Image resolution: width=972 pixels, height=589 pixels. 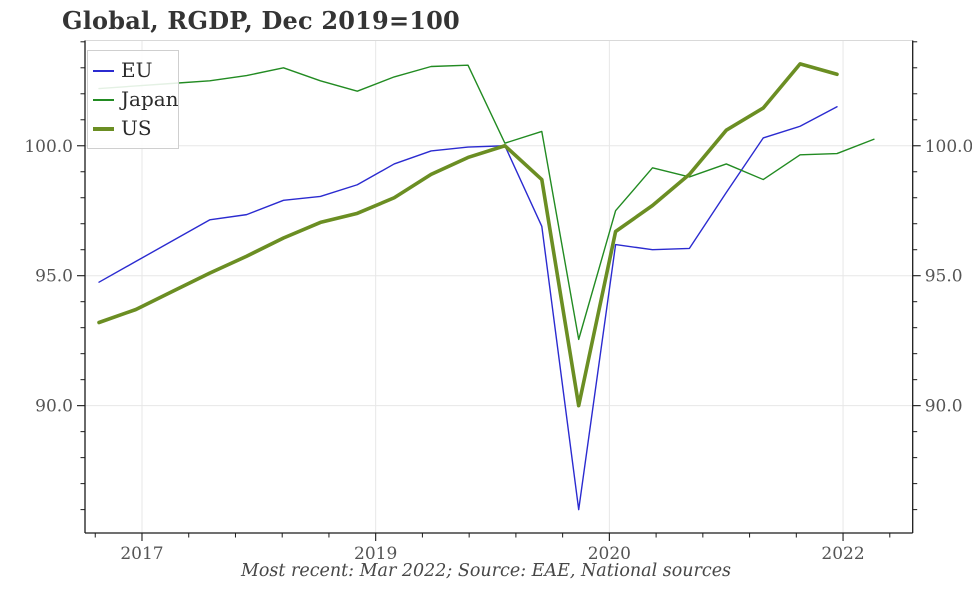 What do you see at coordinates (103, 70) in the screenshot?
I see `eu-line-swatch` at bounding box center [103, 70].